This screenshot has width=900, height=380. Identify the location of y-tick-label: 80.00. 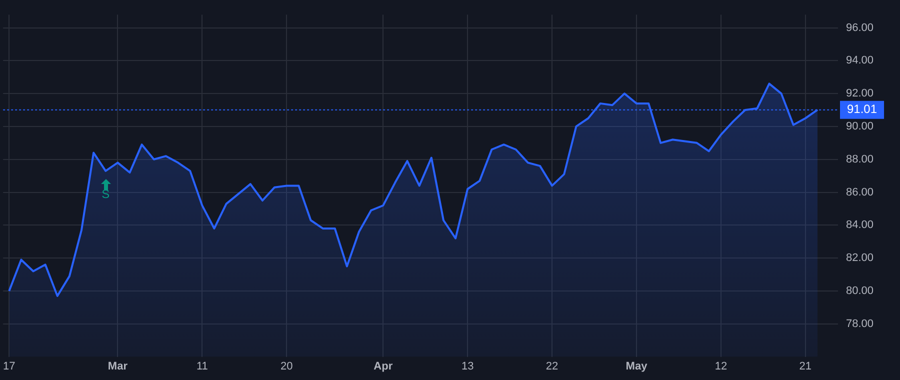
(860, 291).